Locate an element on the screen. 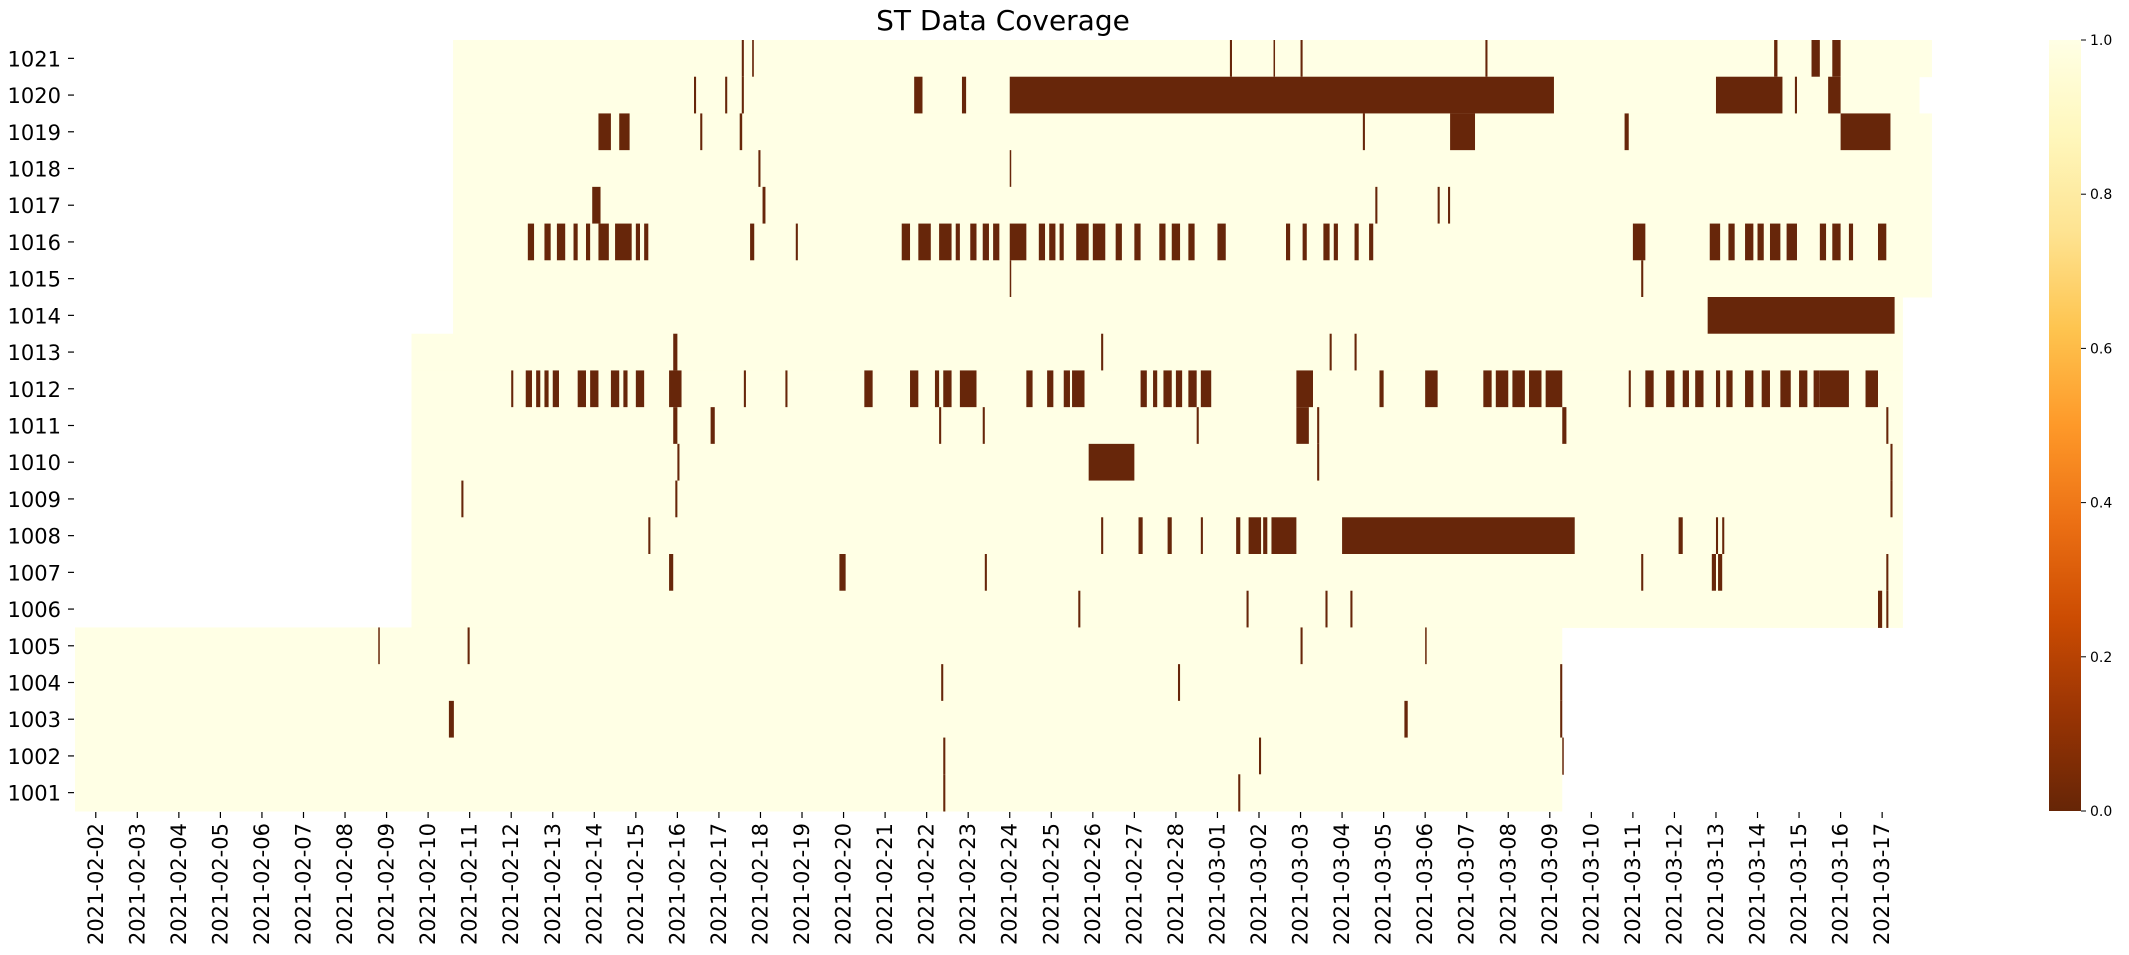 Image resolution: width=2129 pixels, height=955 pixels. x-tick-label: 2021-03-16 is located at coordinates (1841, 884).